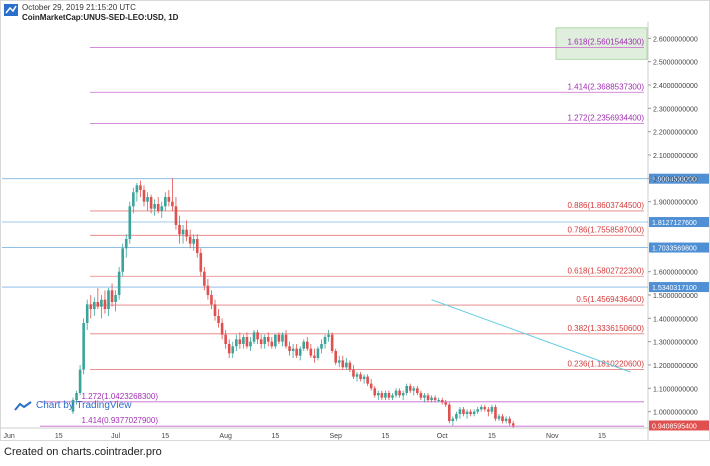 This screenshot has height=466, width=710. What do you see at coordinates (605, 86) in the screenshot?
I see `fib-level-label: 1.414(2.3688537300)` at bounding box center [605, 86].